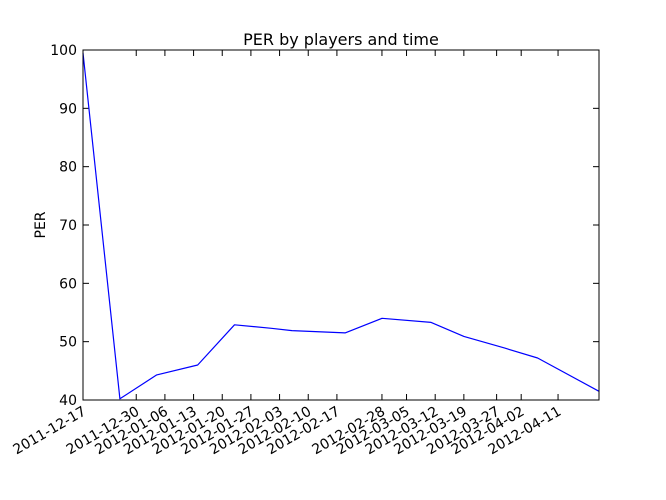 This screenshot has height=500, width=666. What do you see at coordinates (68, 168) in the screenshot?
I see `y-tick-label-4: 80` at bounding box center [68, 168].